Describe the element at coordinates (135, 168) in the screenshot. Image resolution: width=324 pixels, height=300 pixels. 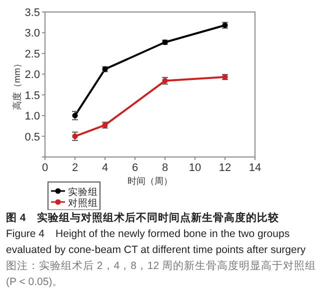
I see `x-tick-label: 6` at that location.